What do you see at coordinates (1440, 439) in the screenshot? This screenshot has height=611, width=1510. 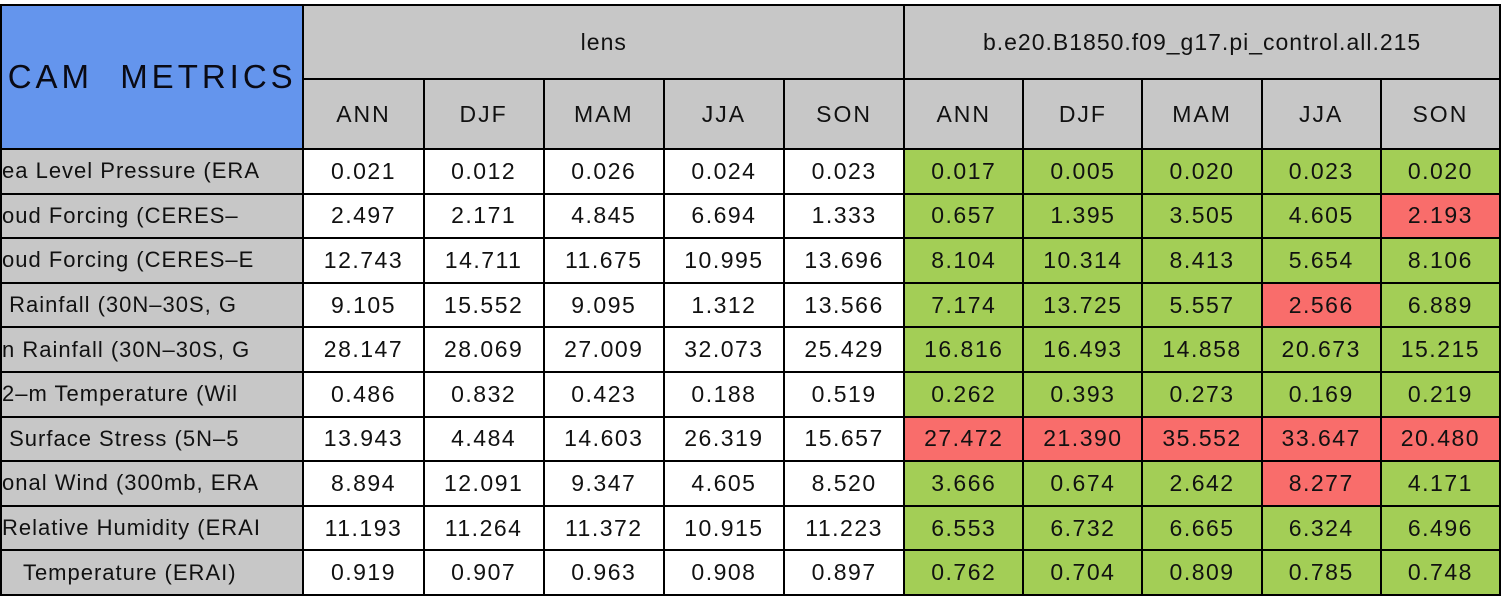 I see `control-value-cell: 20.480` at bounding box center [1440, 439].